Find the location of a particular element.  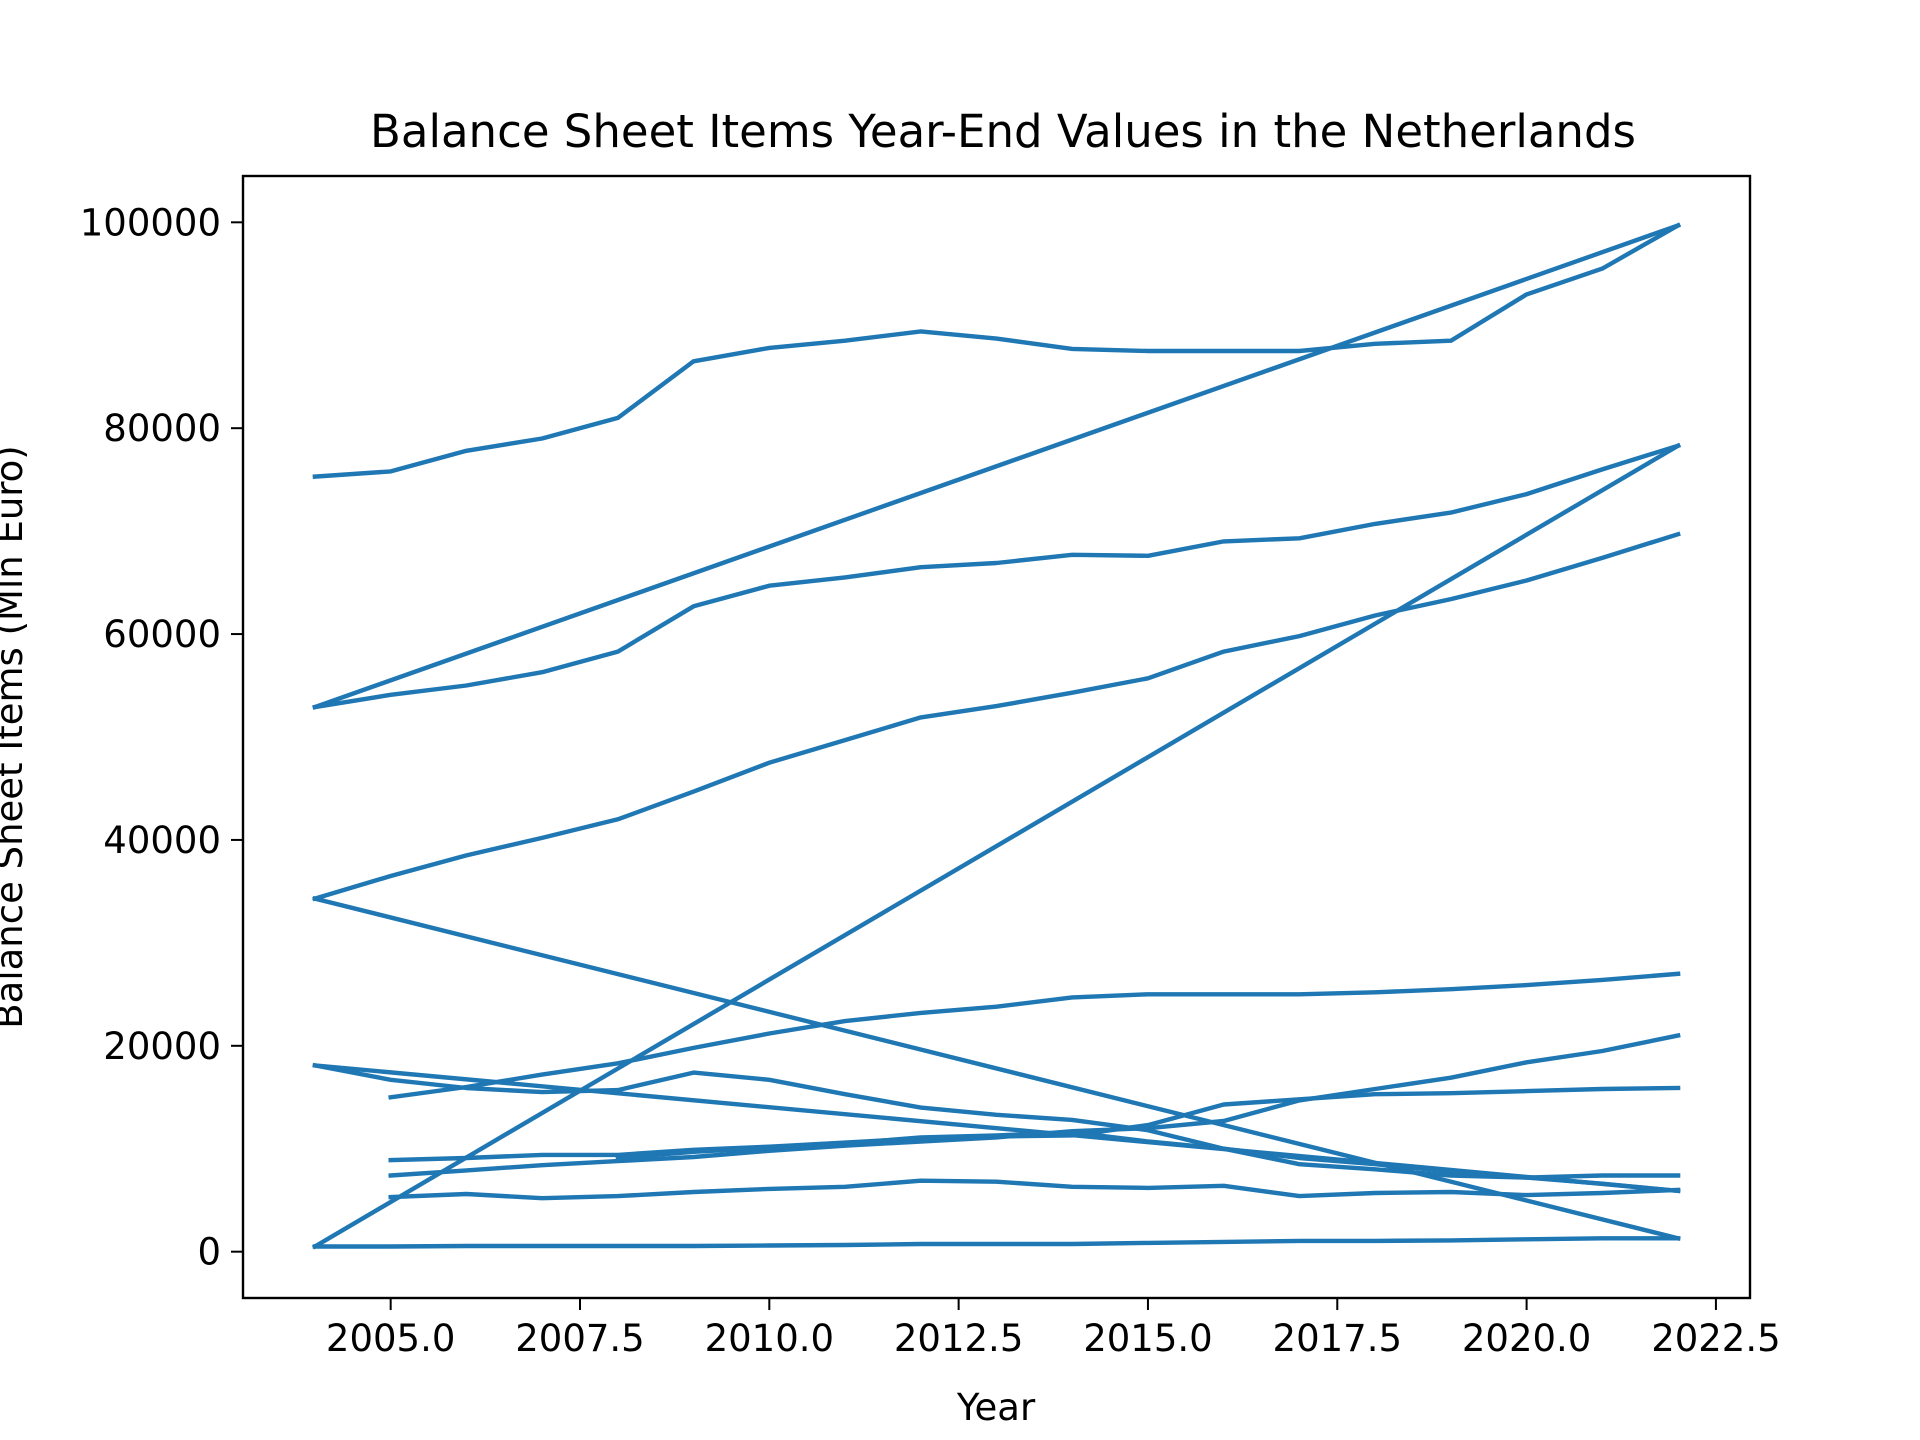

x-tick-label: 2005.0 is located at coordinates (390, 1338).